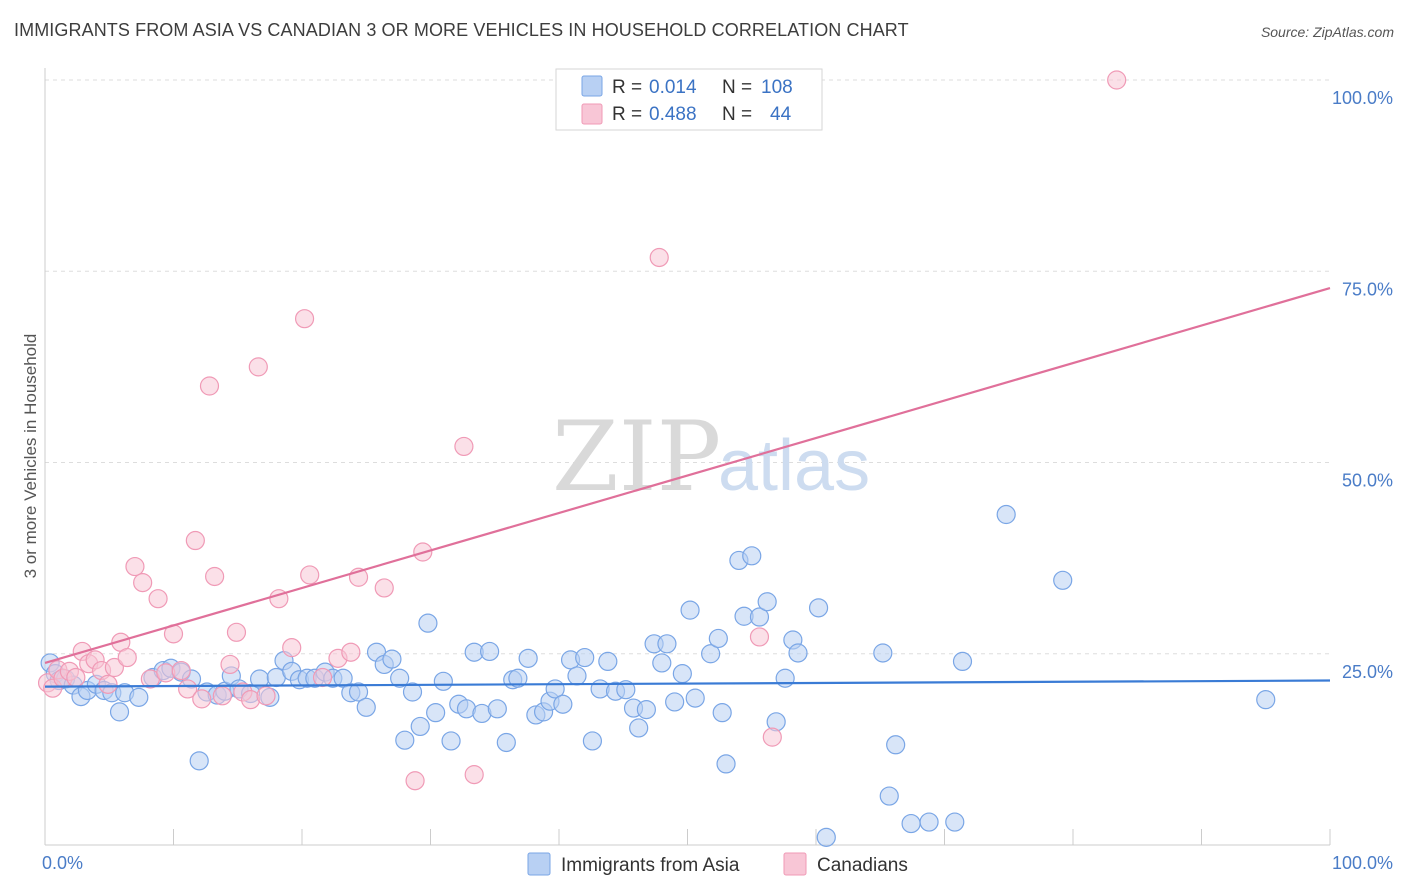 Image resolution: width=1406 pixels, height=892 pixels. I want to click on stats-r-value-canadians: 0.488, so click(673, 114).